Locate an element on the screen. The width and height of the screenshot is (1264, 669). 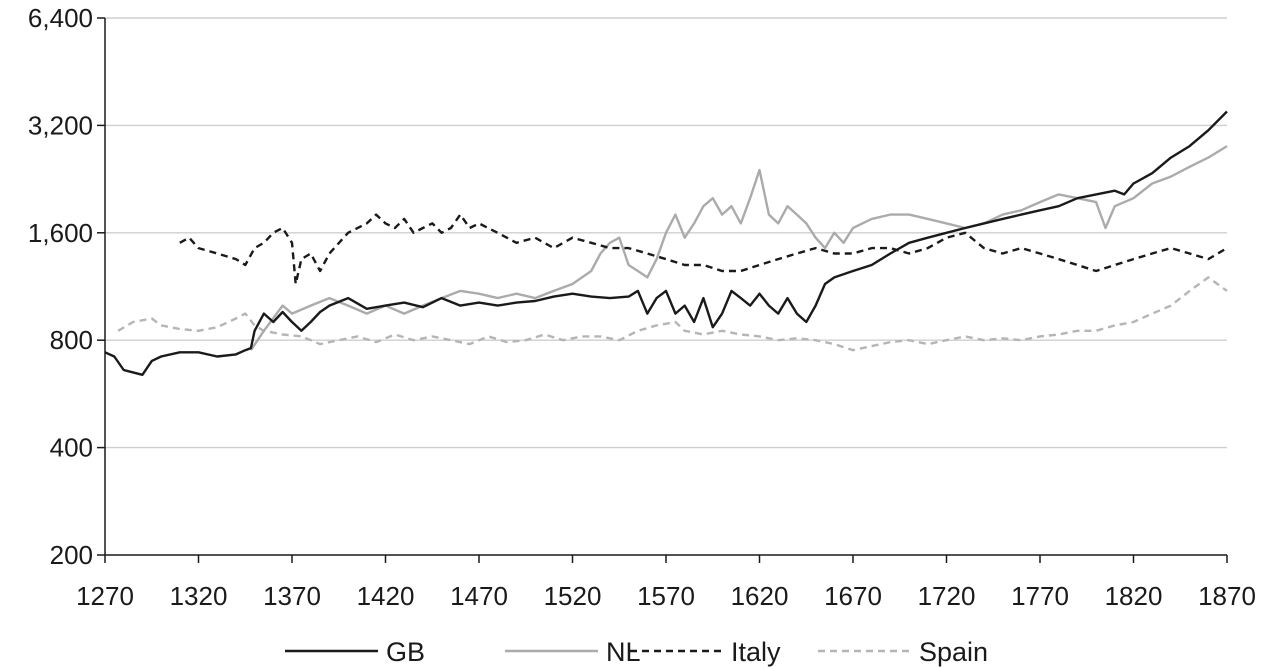
legend-label-spain: Spain is located at coordinates (953, 652).